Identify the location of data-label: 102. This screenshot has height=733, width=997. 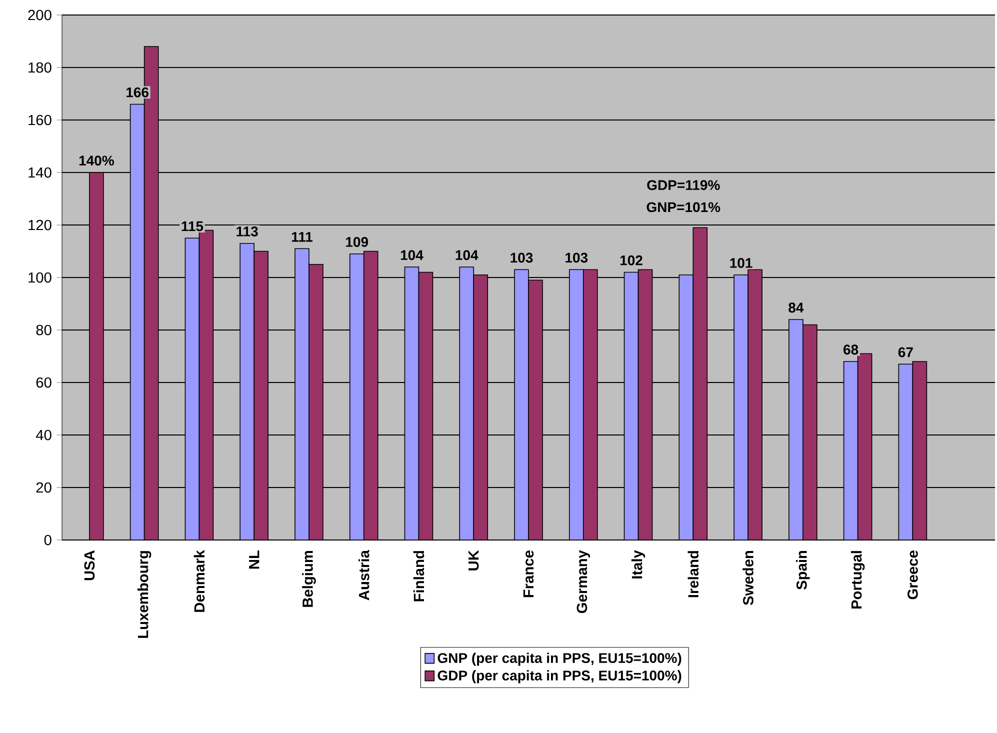
(631, 260).